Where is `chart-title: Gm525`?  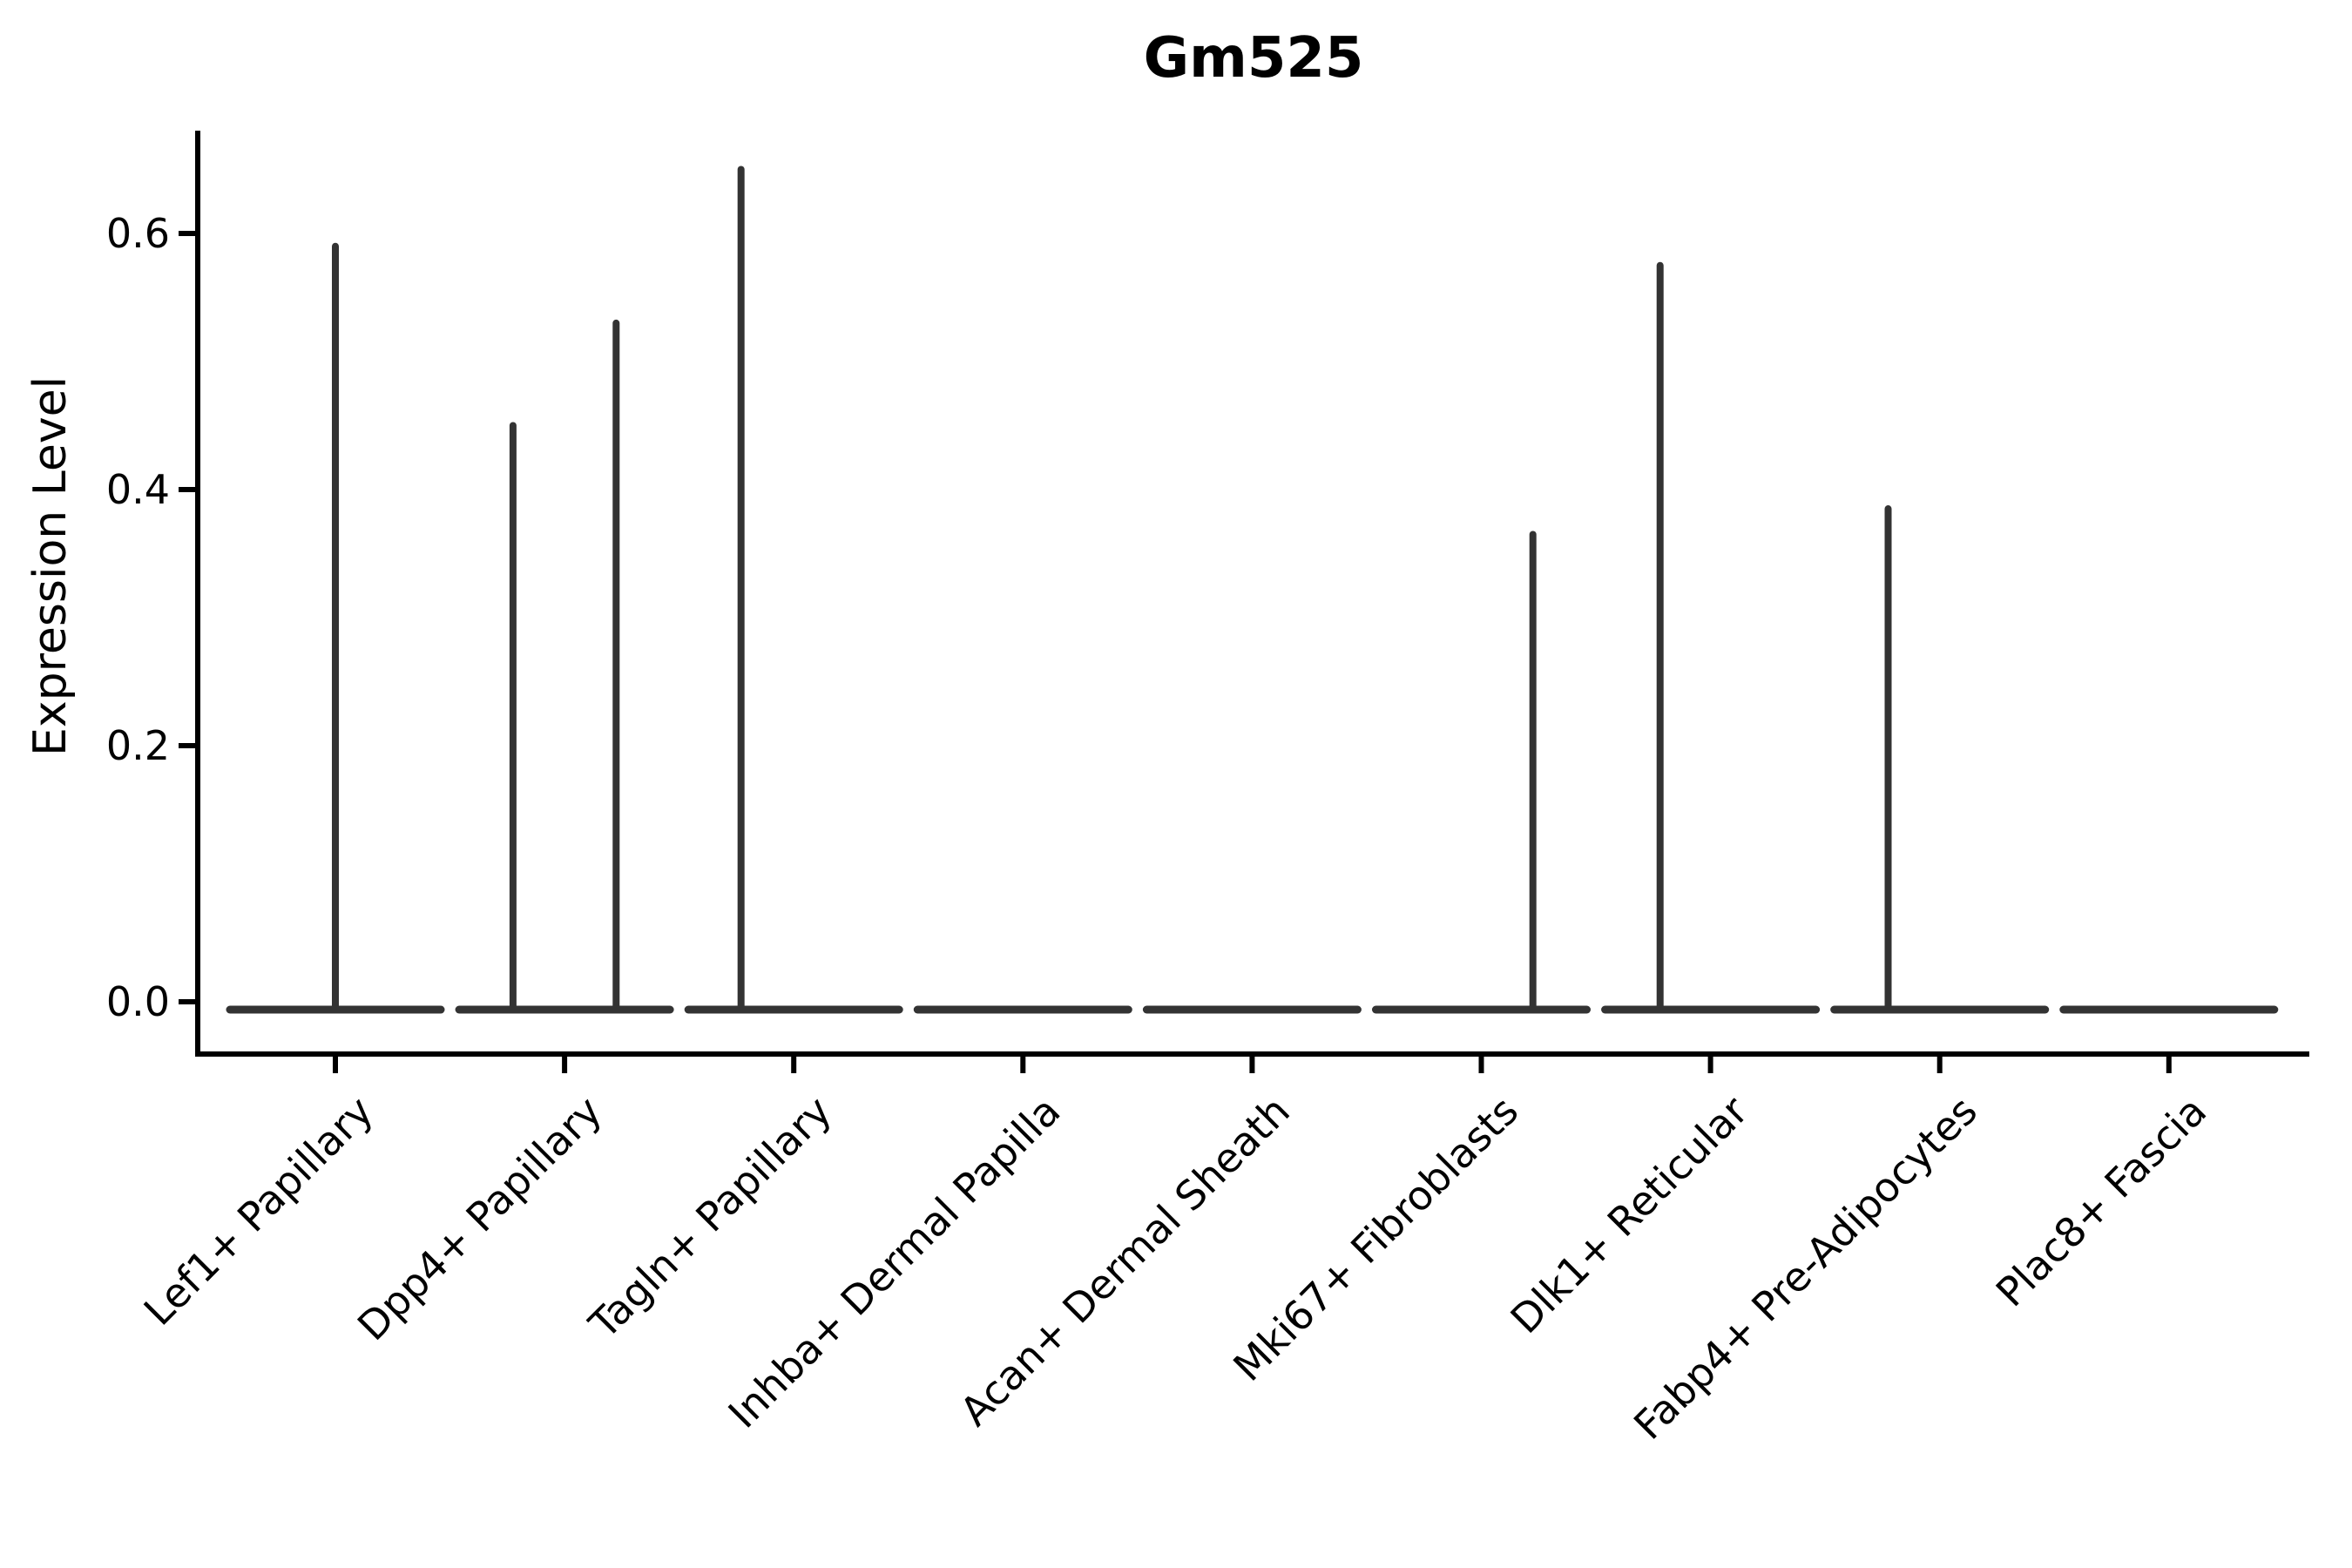 chart-title: Gm525 is located at coordinates (1253, 58).